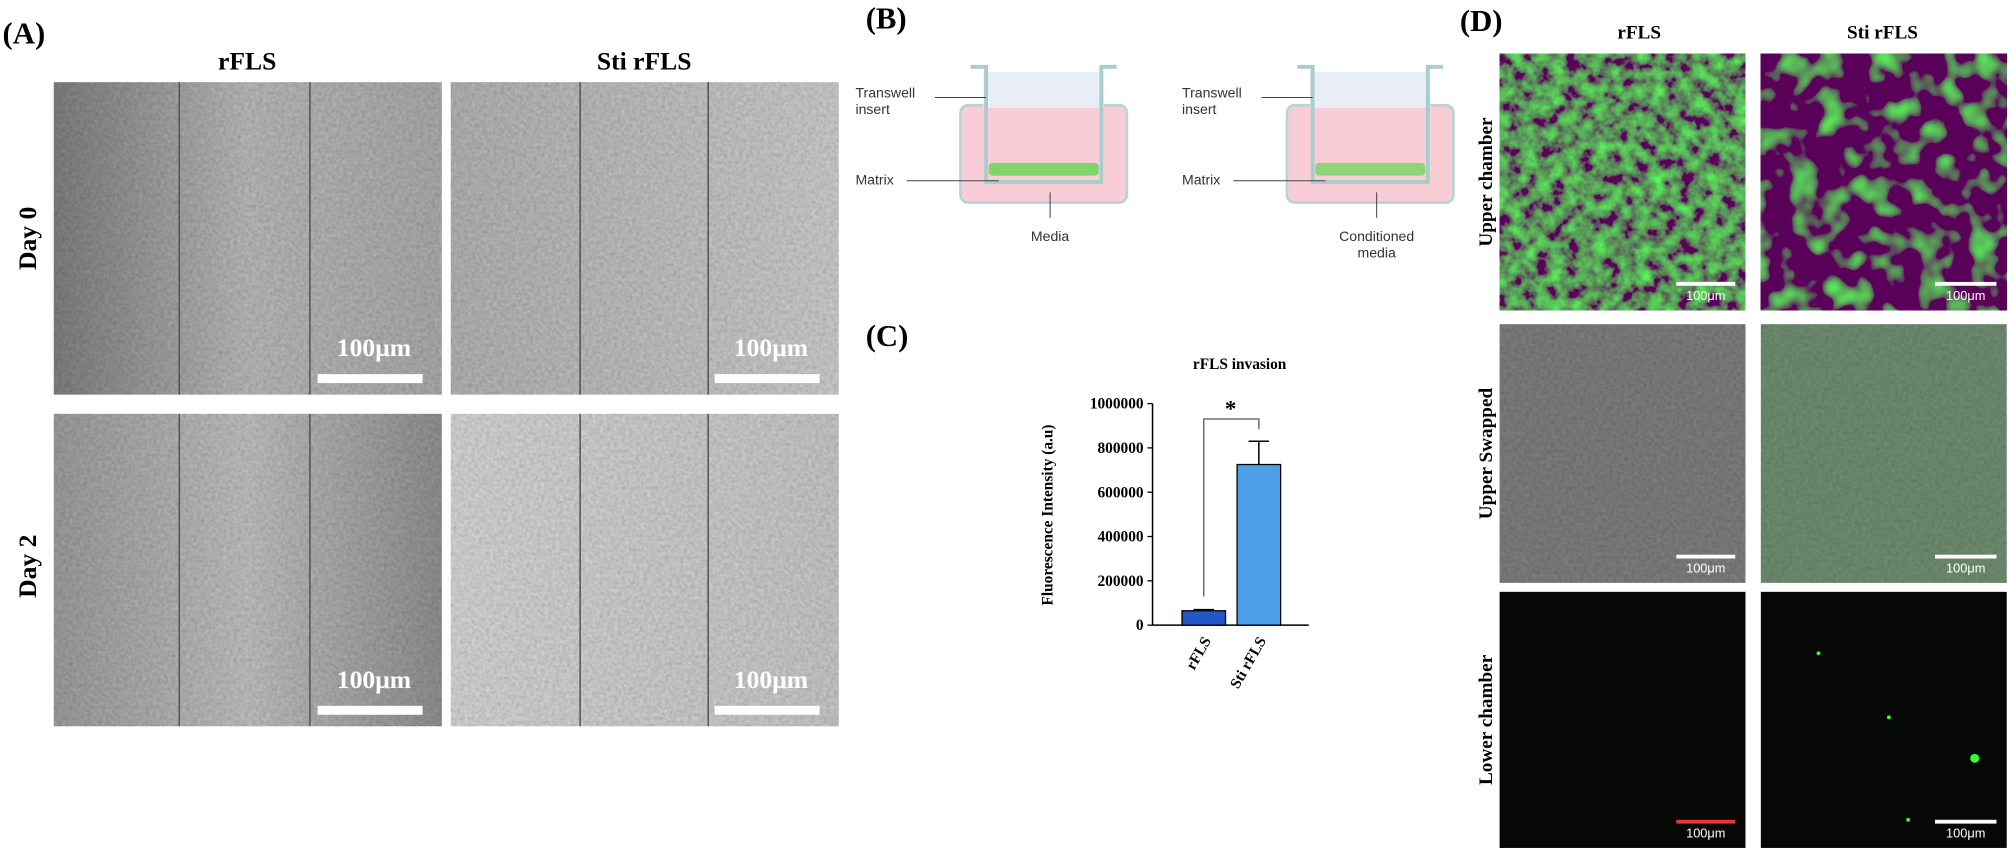  Describe the element at coordinates (886, 18) in the screenshot. I see `panel-label: (B)` at that location.